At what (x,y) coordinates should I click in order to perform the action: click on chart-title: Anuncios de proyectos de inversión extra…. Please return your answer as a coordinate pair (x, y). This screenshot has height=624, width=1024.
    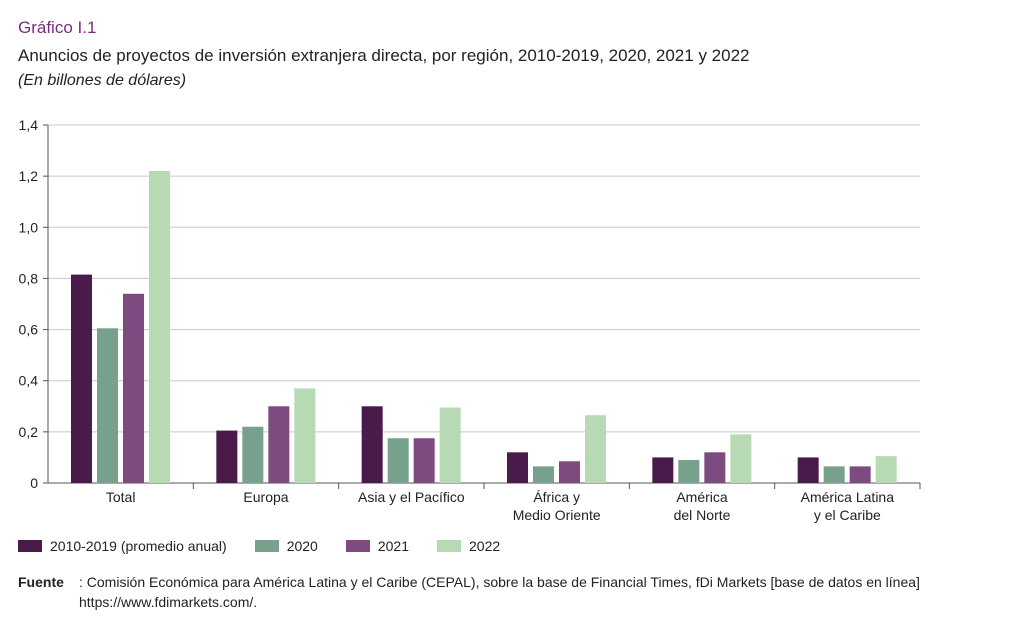
    Looking at the image, I should click on (384, 55).